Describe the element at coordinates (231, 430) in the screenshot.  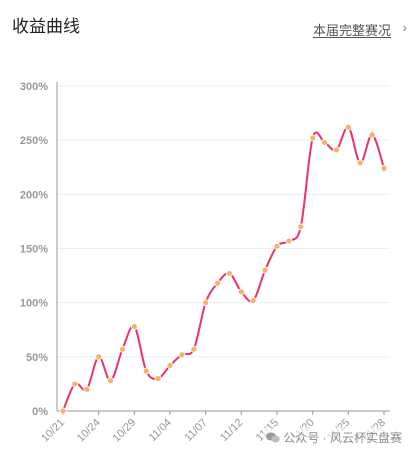
I see `x-tick-label: 11/12` at that location.